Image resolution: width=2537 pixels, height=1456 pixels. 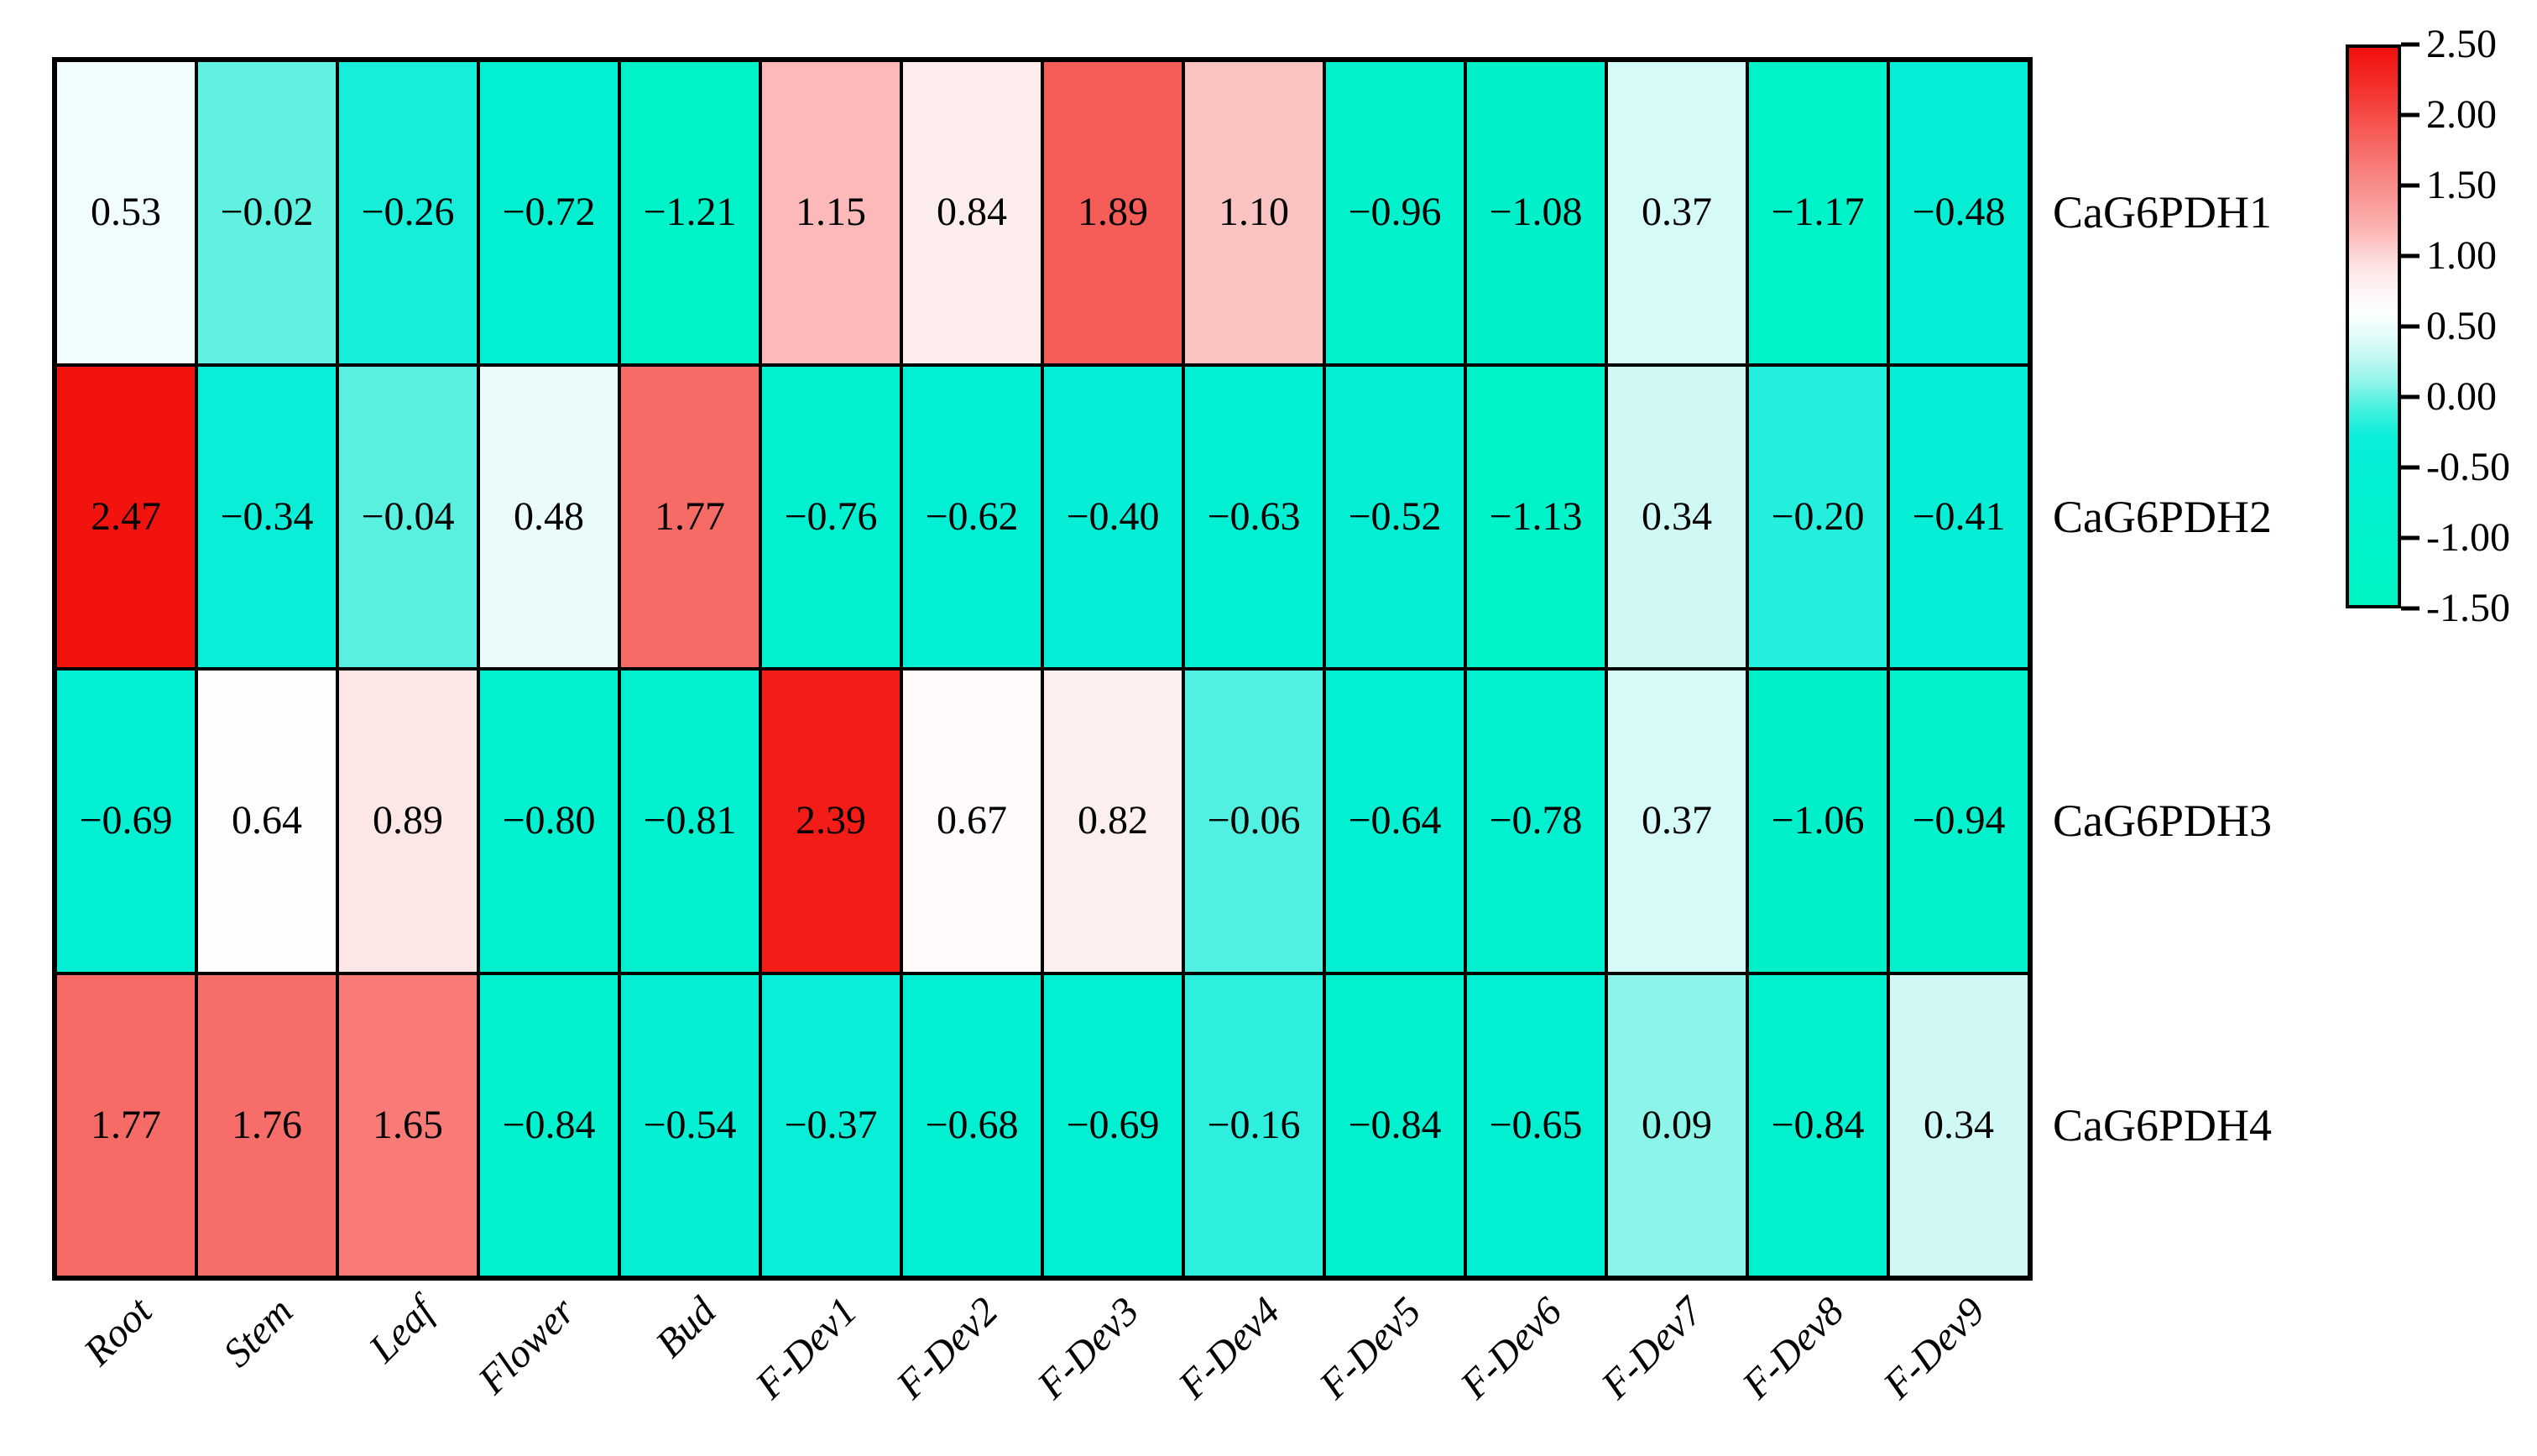 I want to click on heatmap-cell: −0.37, so click(x=831, y=1125).